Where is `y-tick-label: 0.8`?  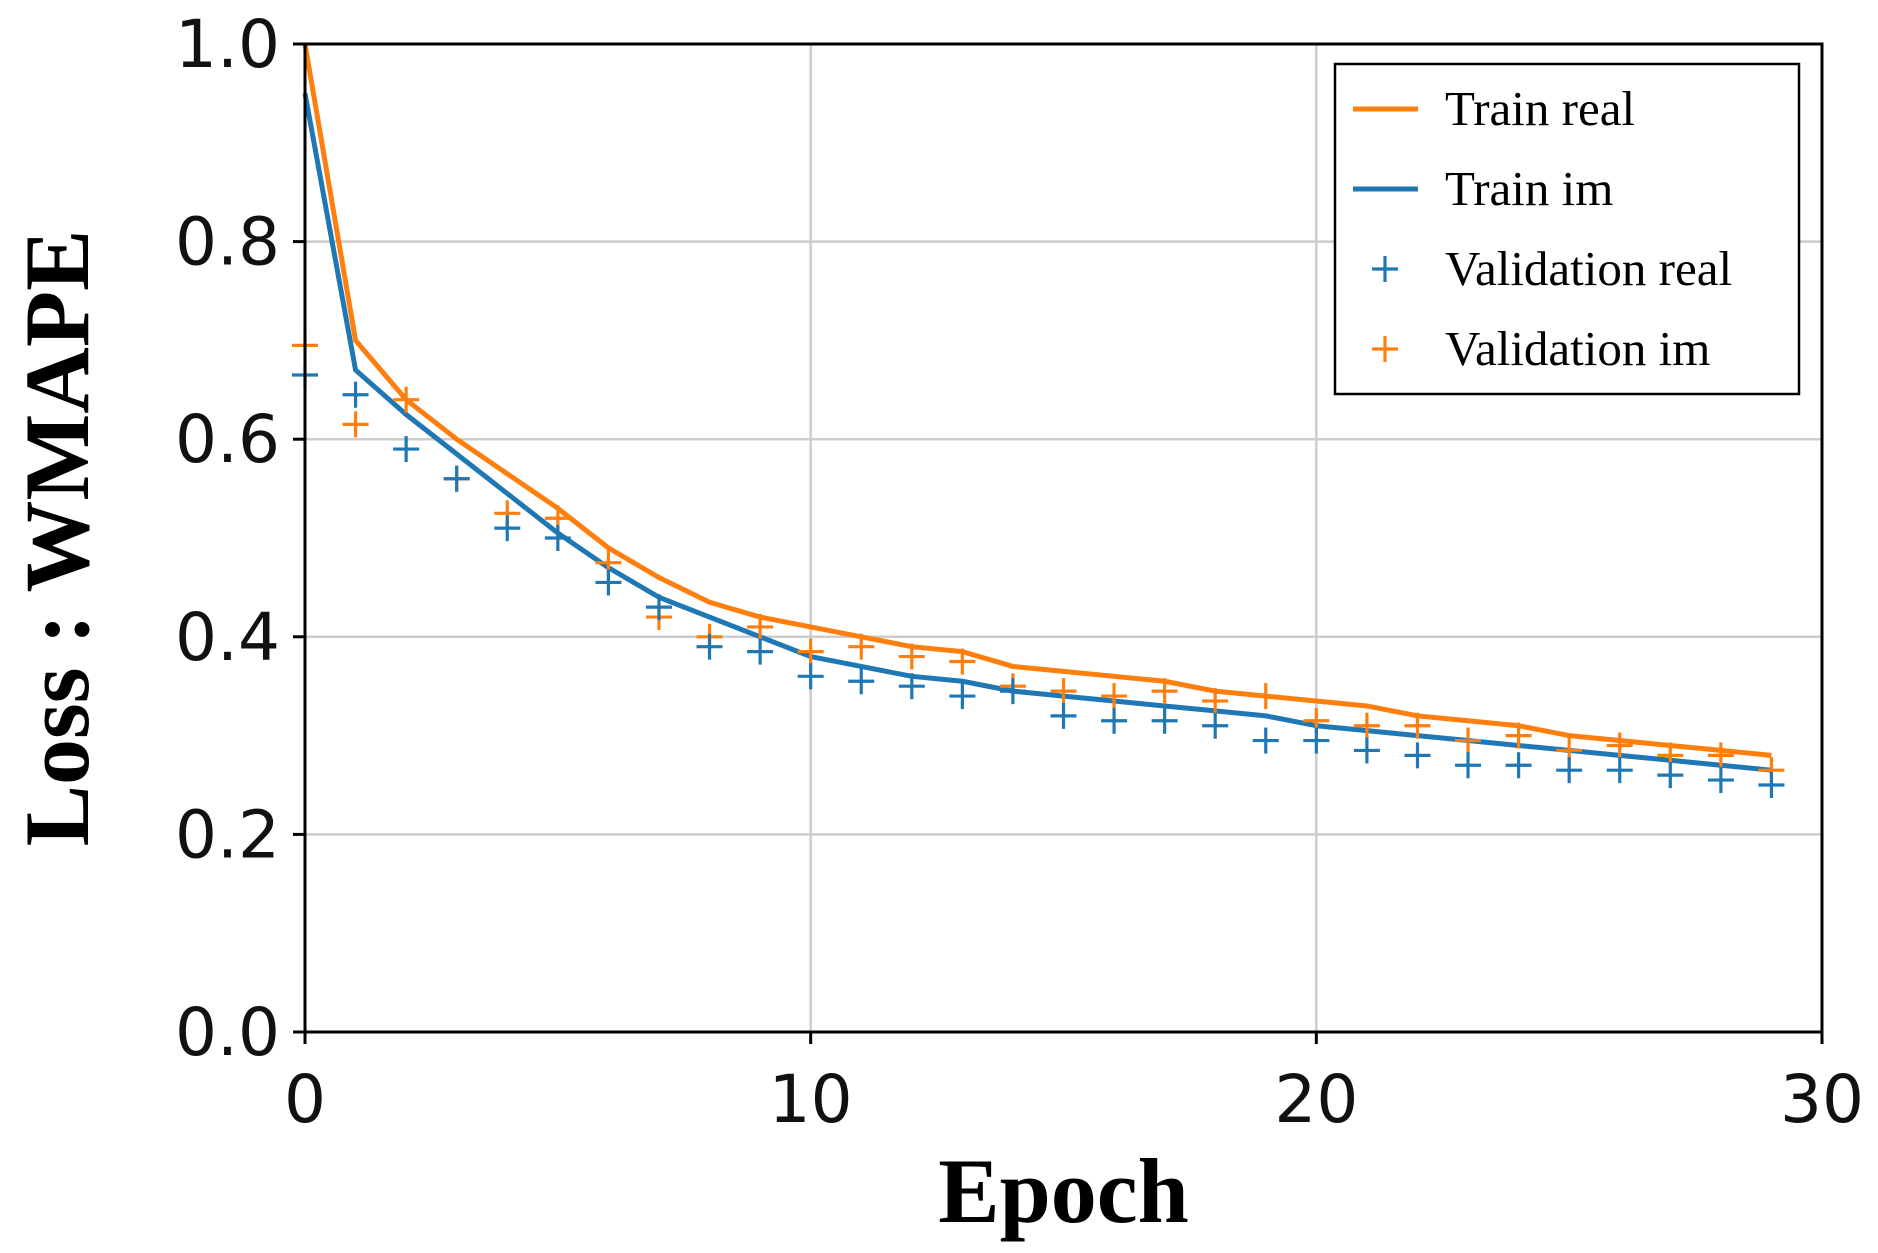 y-tick-label: 0.8 is located at coordinates (227, 242).